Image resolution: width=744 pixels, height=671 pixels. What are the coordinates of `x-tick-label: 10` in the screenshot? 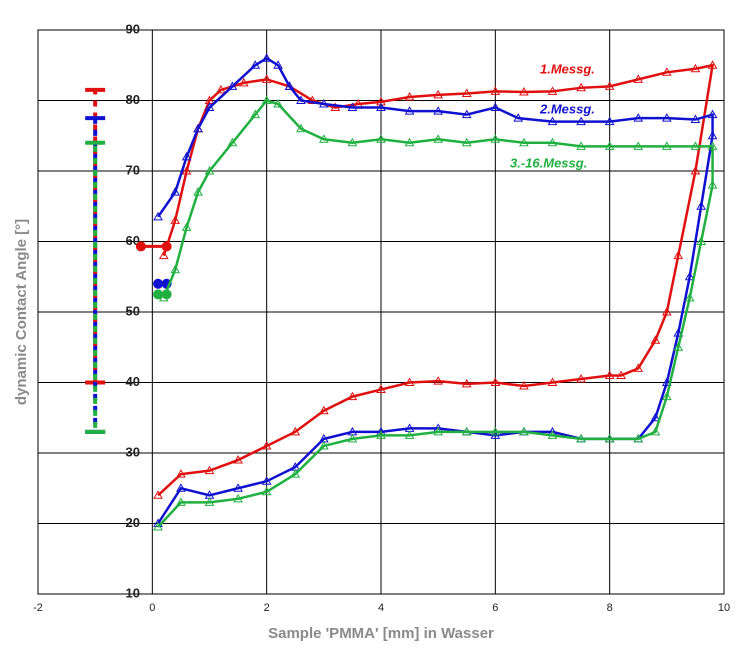 It's located at (724, 608).